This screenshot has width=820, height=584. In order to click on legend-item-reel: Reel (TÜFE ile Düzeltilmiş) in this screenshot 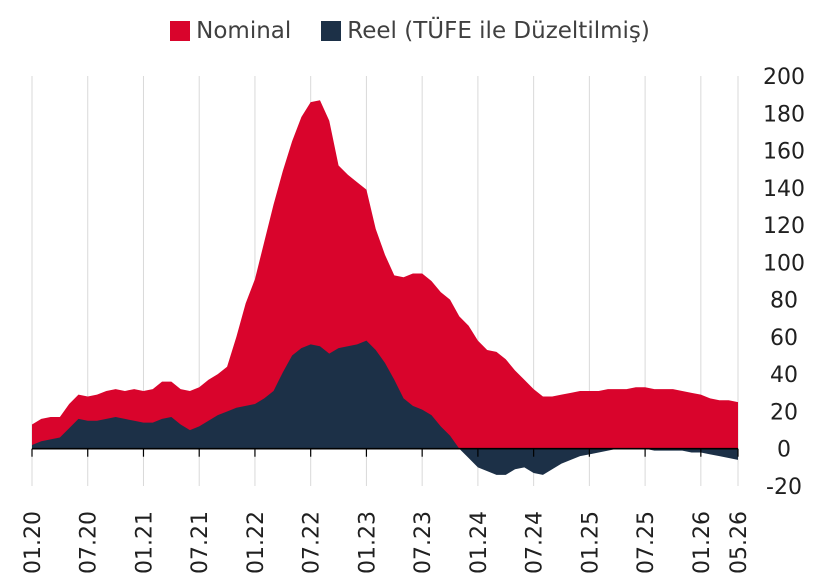, I will do `click(485, 31)`.